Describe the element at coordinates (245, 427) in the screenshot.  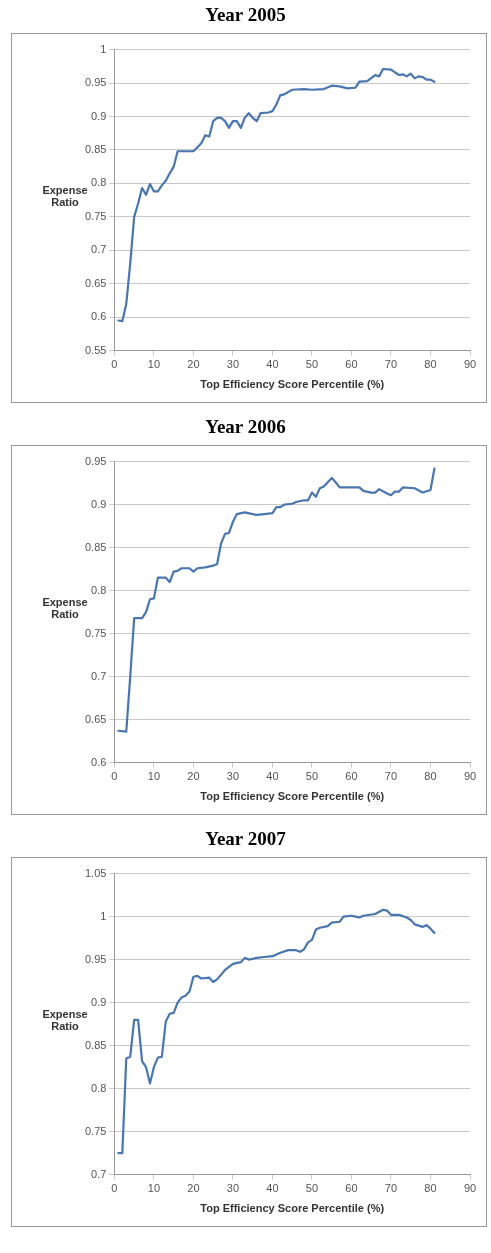
I see `chart-title: Year 2006` at that location.